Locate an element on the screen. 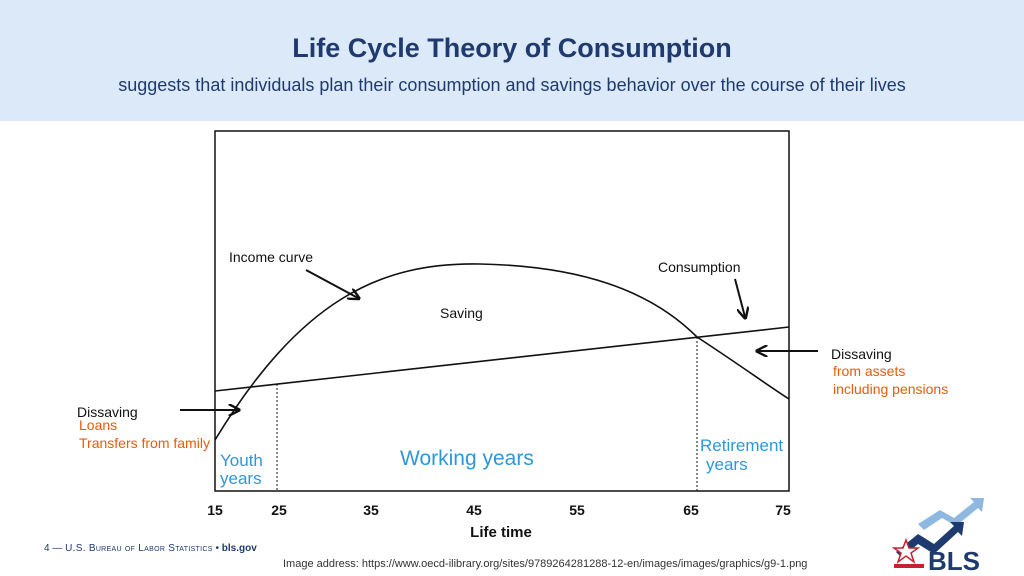 The image size is (1024, 576). retirement-label: Retirement is located at coordinates (742, 445).